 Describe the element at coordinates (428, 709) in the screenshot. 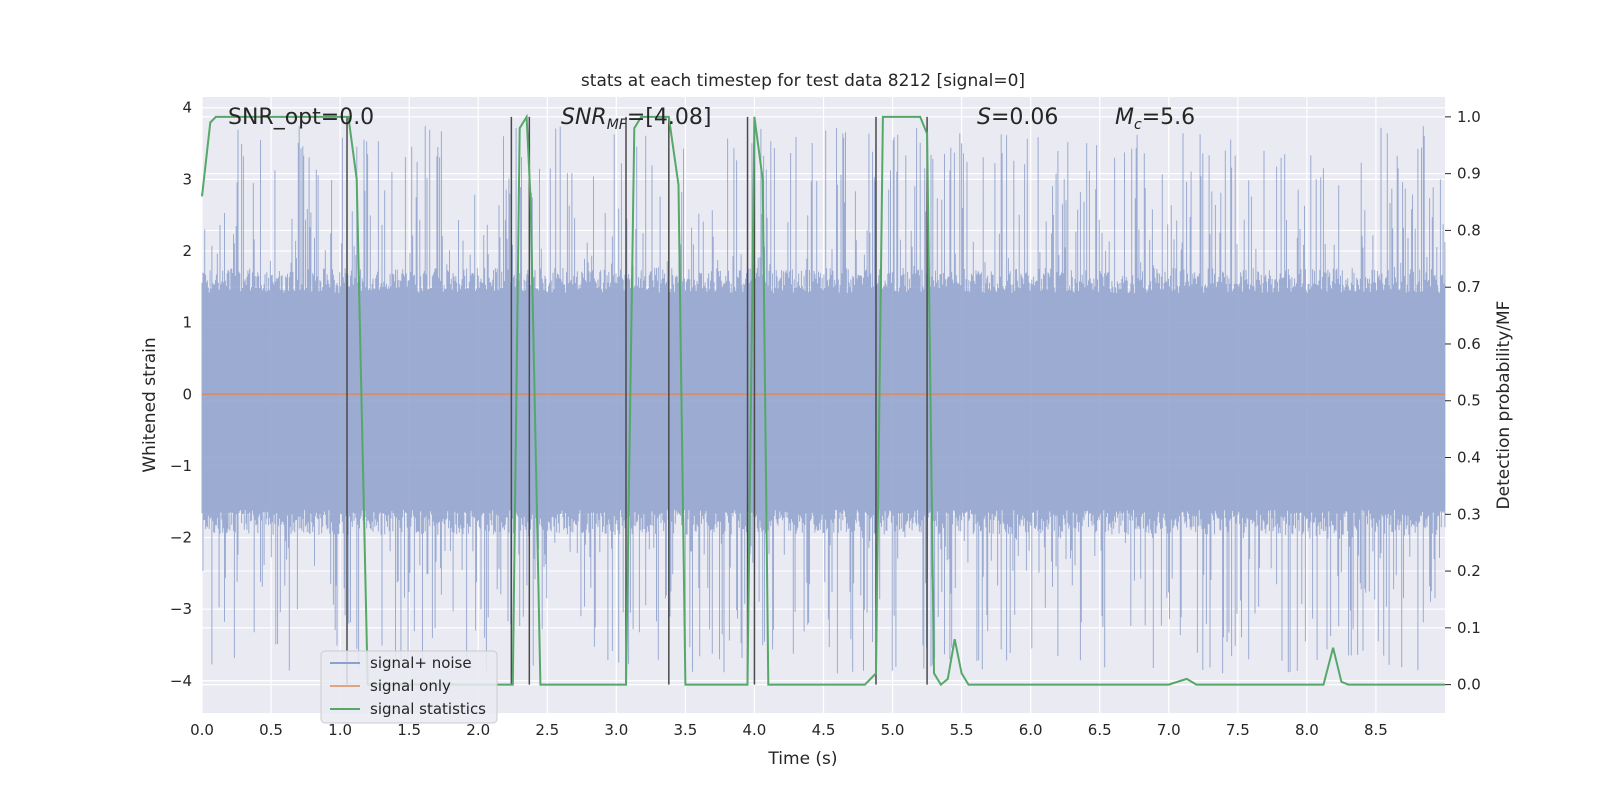

I see `legend-label-signal-statistics: signal statistics` at that location.